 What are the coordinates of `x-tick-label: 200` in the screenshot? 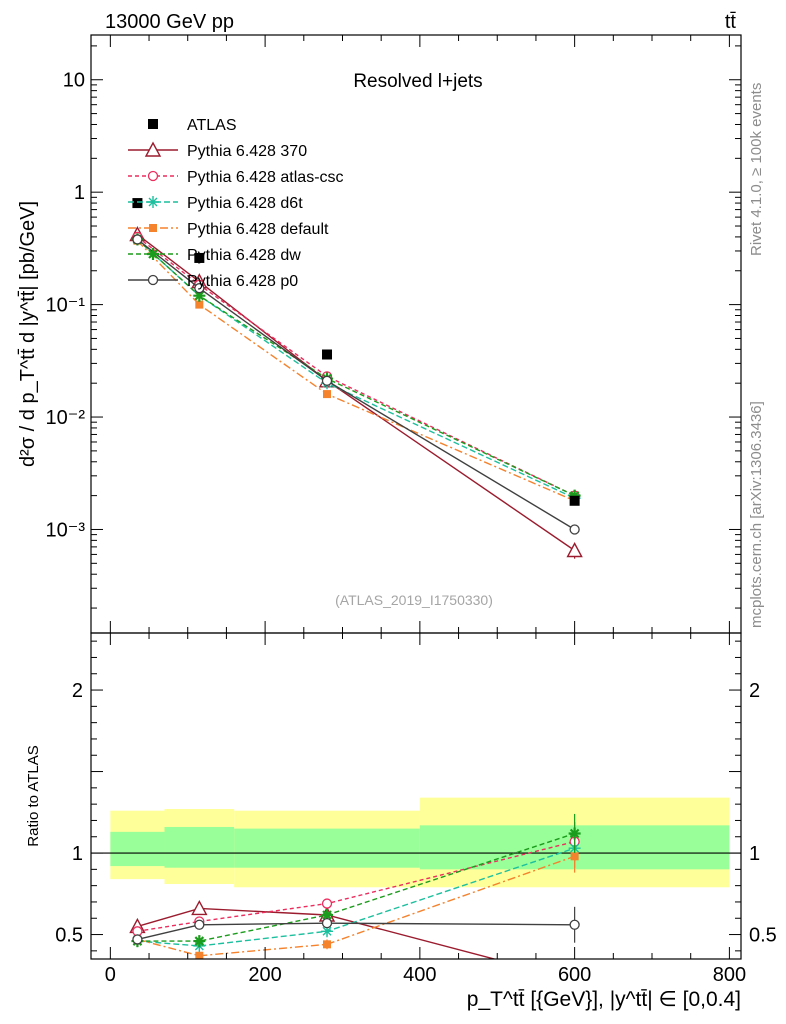 It's located at (264, 975).